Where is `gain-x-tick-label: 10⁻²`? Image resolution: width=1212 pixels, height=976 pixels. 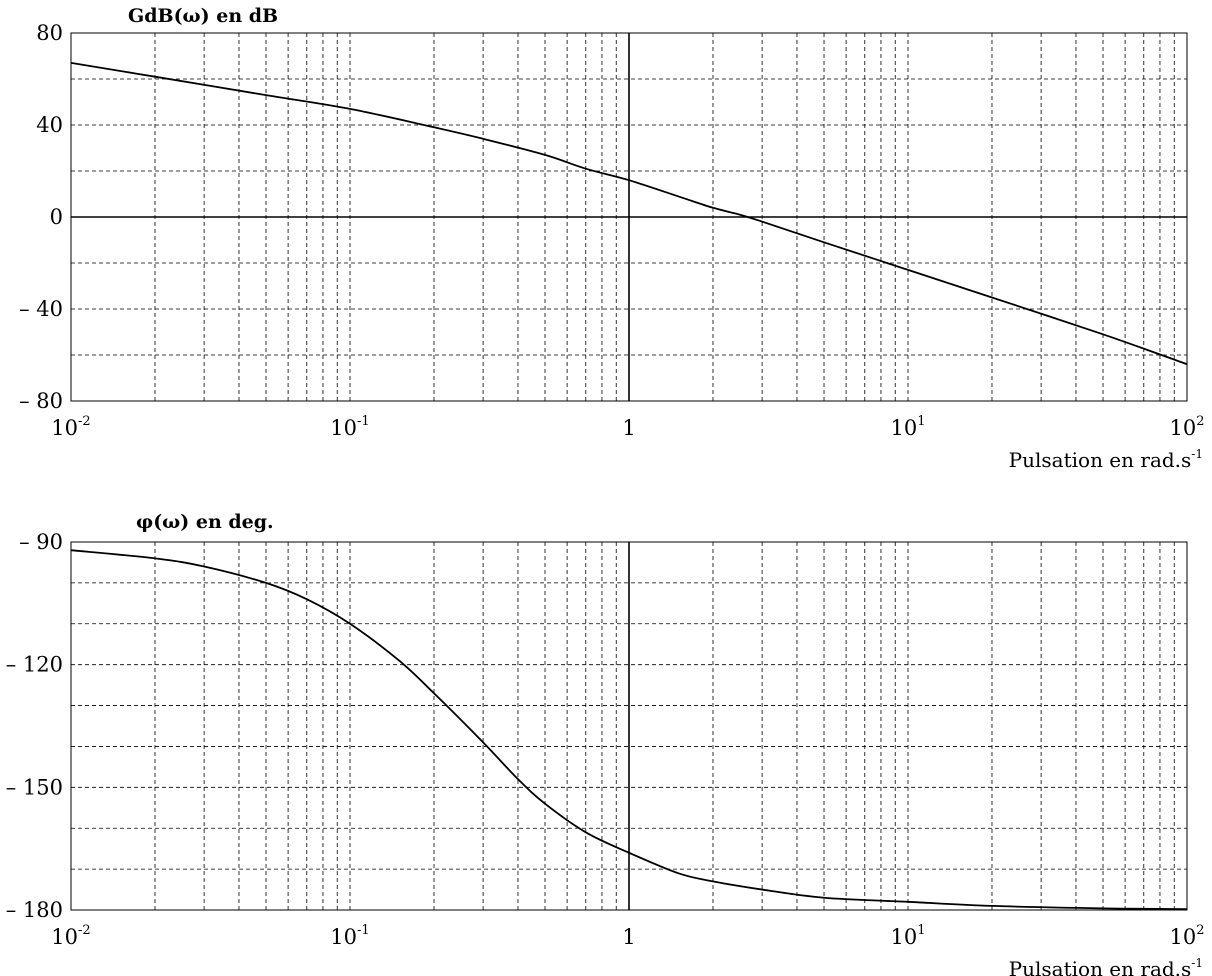 gain-x-tick-label: 10⁻² is located at coordinates (70, 427).